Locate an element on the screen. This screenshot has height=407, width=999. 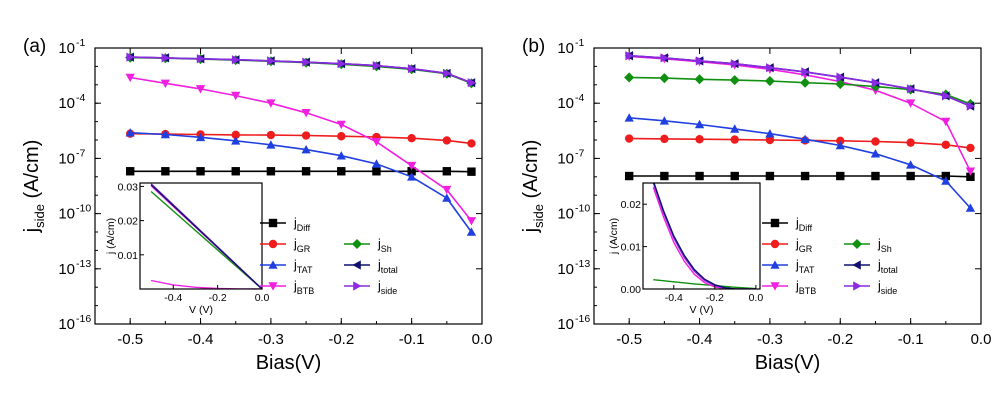
legend-label: jSh is located at coordinates (884, 245).